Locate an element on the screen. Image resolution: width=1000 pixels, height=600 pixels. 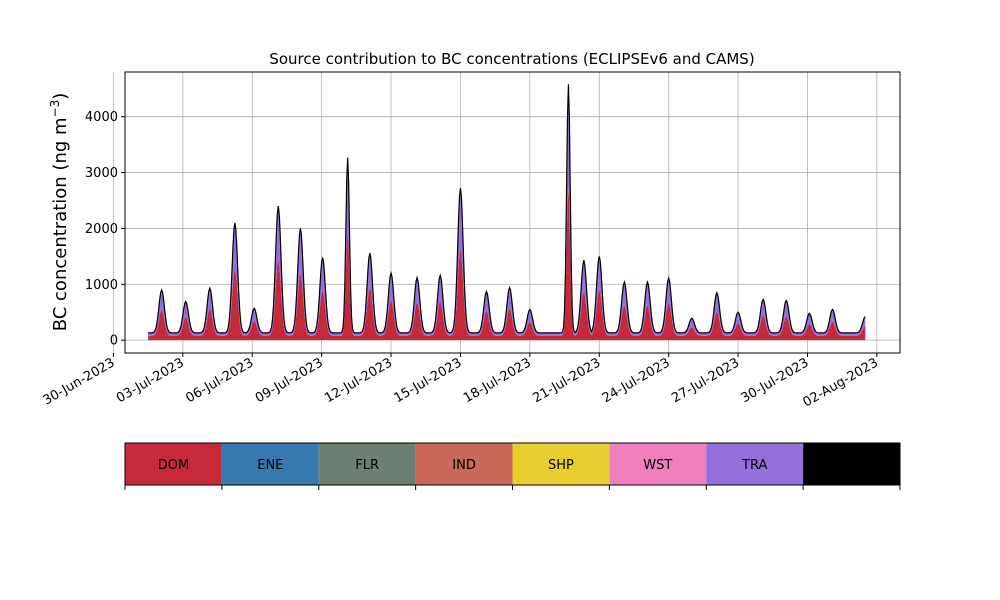
legend-label-dom: DOM is located at coordinates (173, 465).